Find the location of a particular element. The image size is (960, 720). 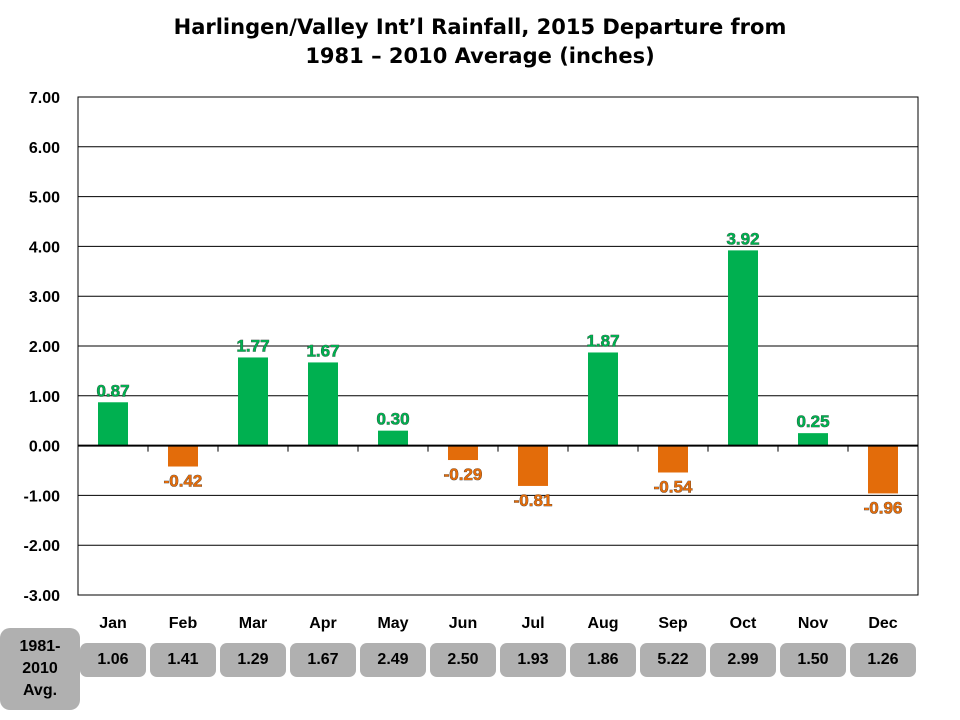

x-tick-label: Oct is located at coordinates (743, 623).